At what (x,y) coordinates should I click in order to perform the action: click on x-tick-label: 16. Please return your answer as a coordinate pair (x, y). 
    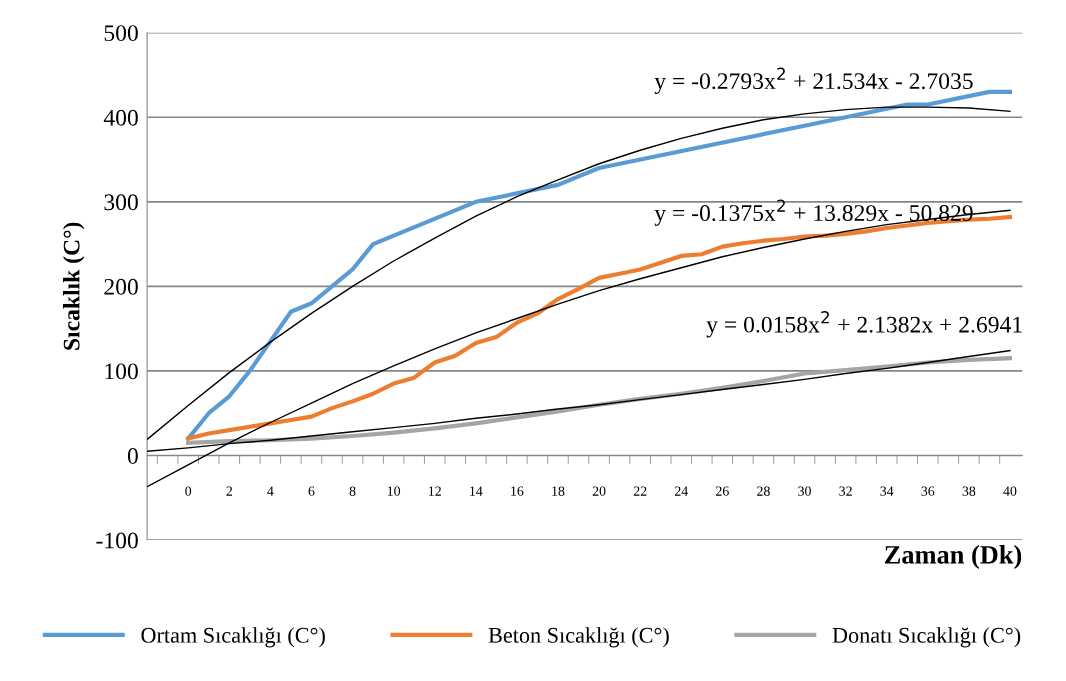
    Looking at the image, I should click on (517, 491).